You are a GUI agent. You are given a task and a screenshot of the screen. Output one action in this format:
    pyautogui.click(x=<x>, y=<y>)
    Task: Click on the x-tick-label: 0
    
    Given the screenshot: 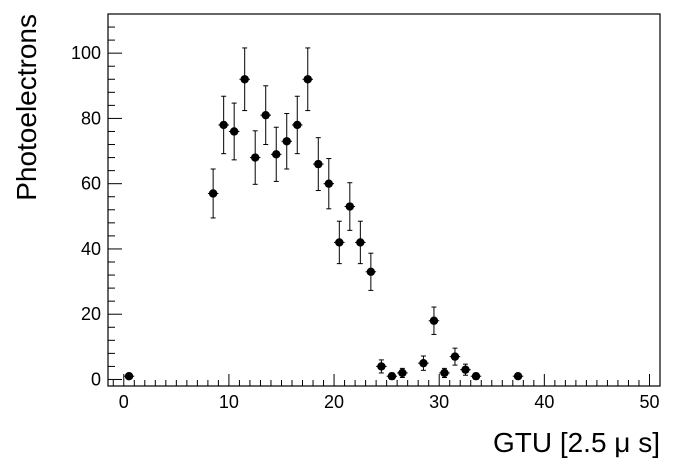 What is the action you would take?
    pyautogui.click(x=124, y=402)
    